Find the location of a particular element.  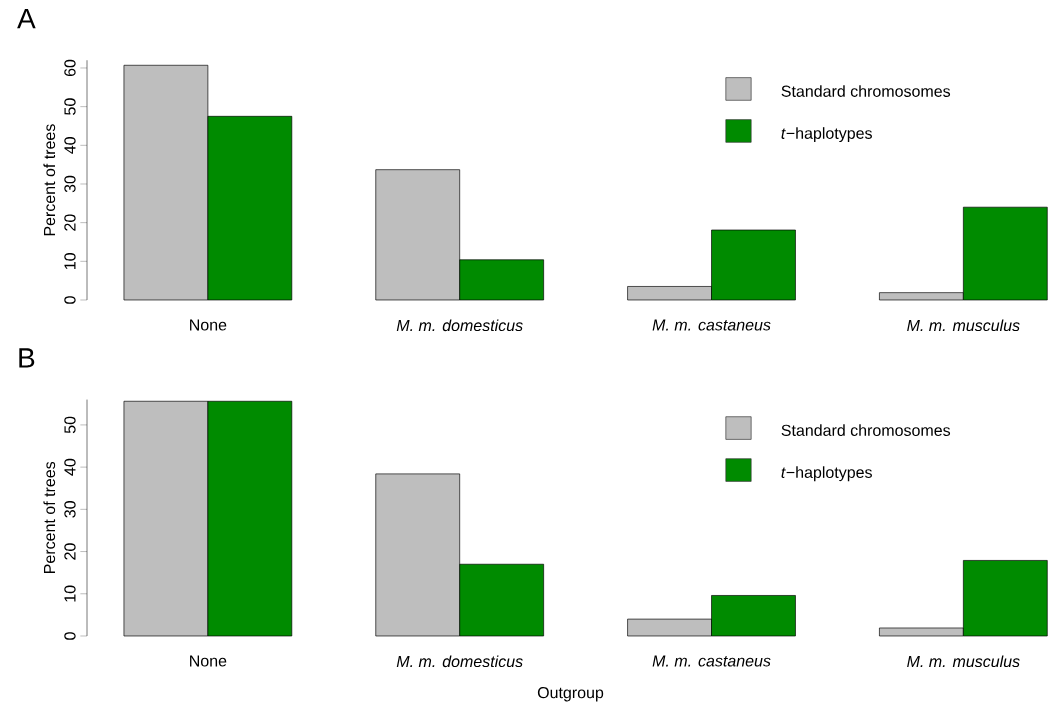

y-tick-label: 60 is located at coordinates (70, 68).